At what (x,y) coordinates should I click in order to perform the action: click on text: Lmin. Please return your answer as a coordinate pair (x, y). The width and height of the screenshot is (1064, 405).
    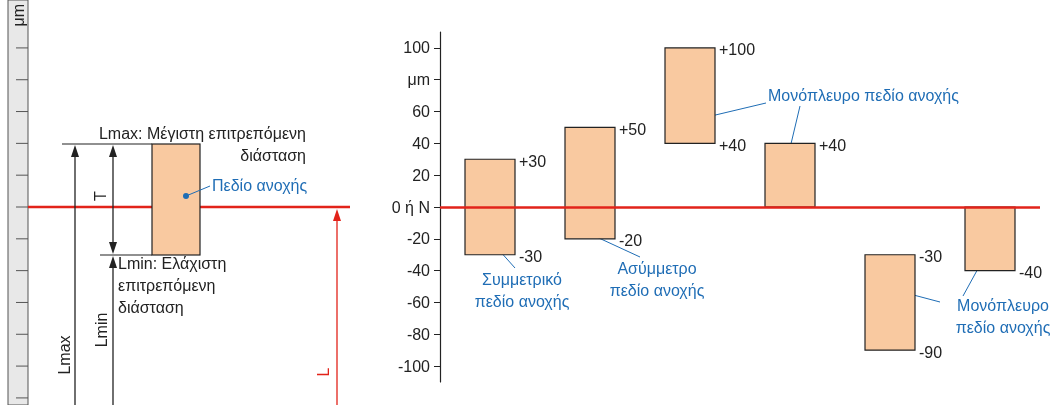
    Looking at the image, I should click on (101, 330).